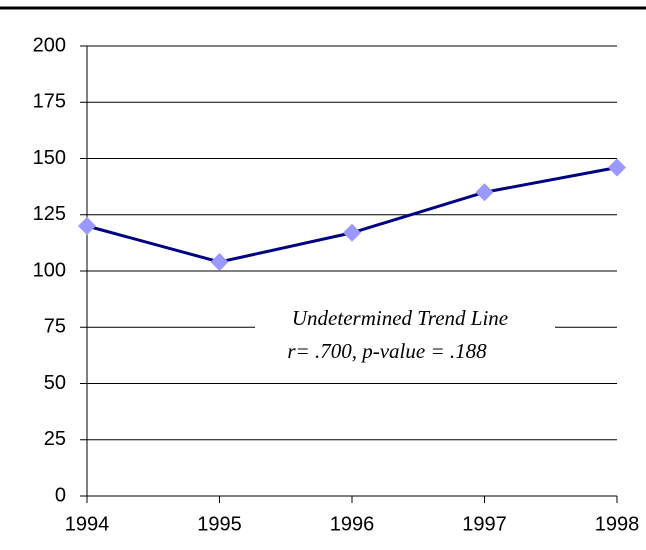  I want to click on x-tick-label: 1996, so click(352, 524).